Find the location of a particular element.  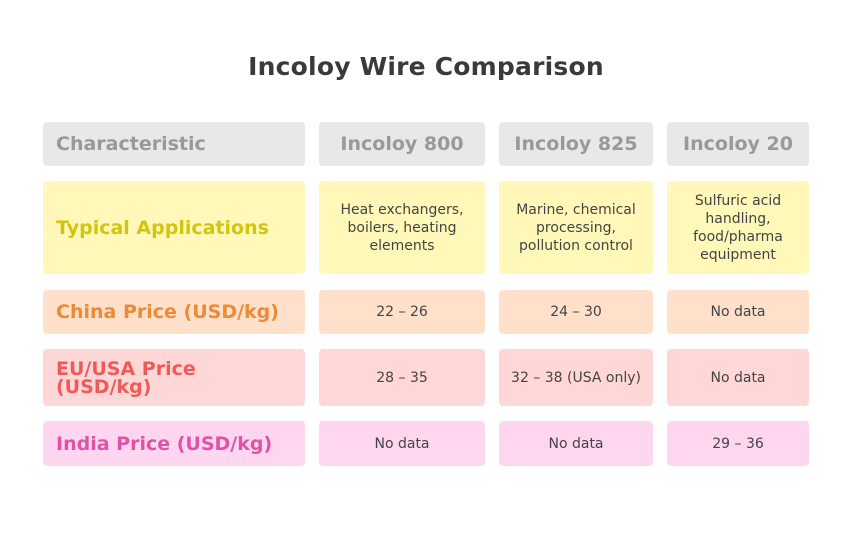

header-incoloy-800: Incoloy 800 is located at coordinates (402, 144).